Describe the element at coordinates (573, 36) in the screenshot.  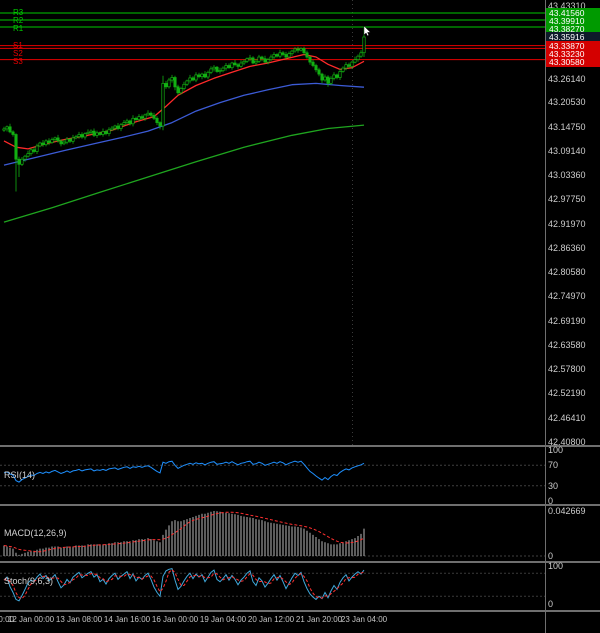
I see `current-price-badge: 43.35916` at that location.